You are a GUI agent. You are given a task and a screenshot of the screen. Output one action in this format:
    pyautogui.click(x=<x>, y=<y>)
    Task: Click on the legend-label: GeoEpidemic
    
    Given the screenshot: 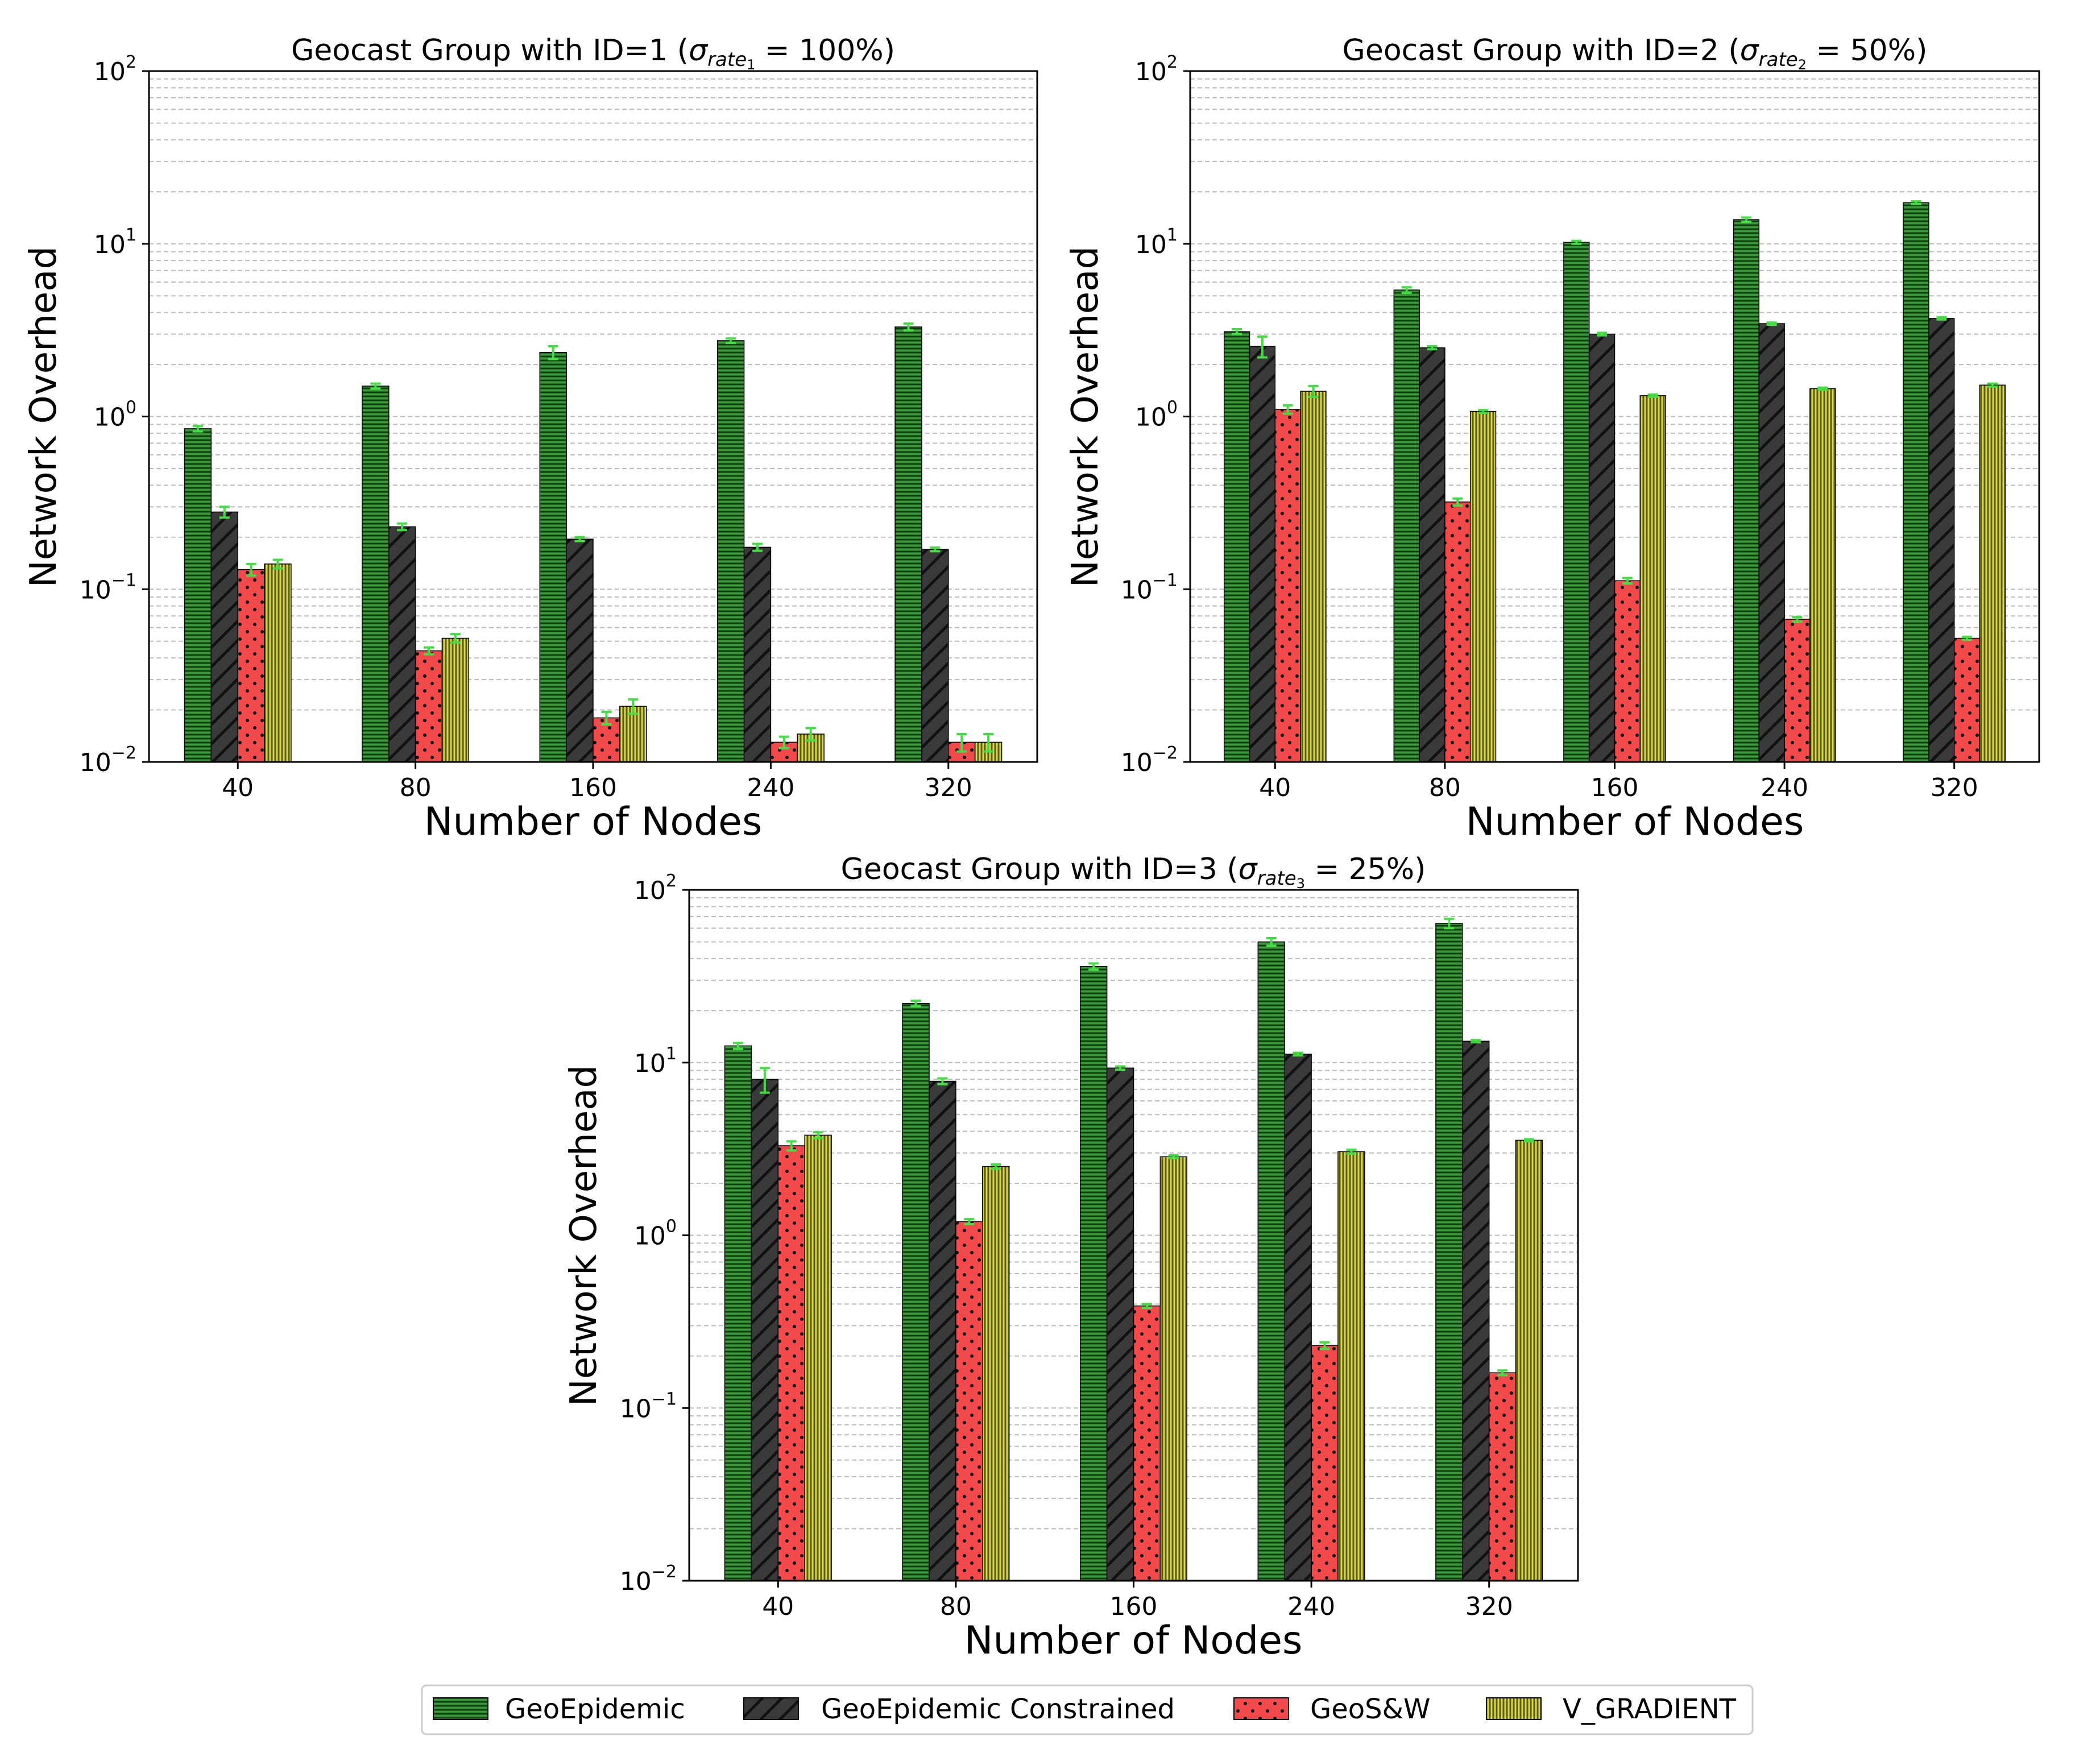 What is the action you would take?
    pyautogui.click(x=595, y=1709)
    